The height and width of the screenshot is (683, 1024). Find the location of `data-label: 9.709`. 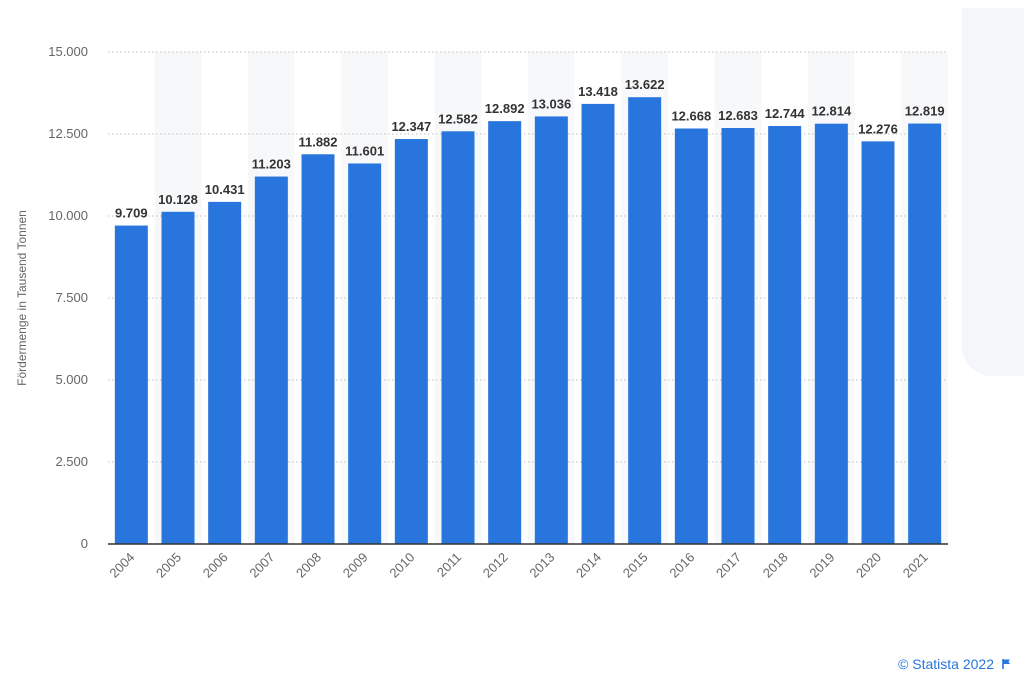

data-label: 9.709 is located at coordinates (131, 213).